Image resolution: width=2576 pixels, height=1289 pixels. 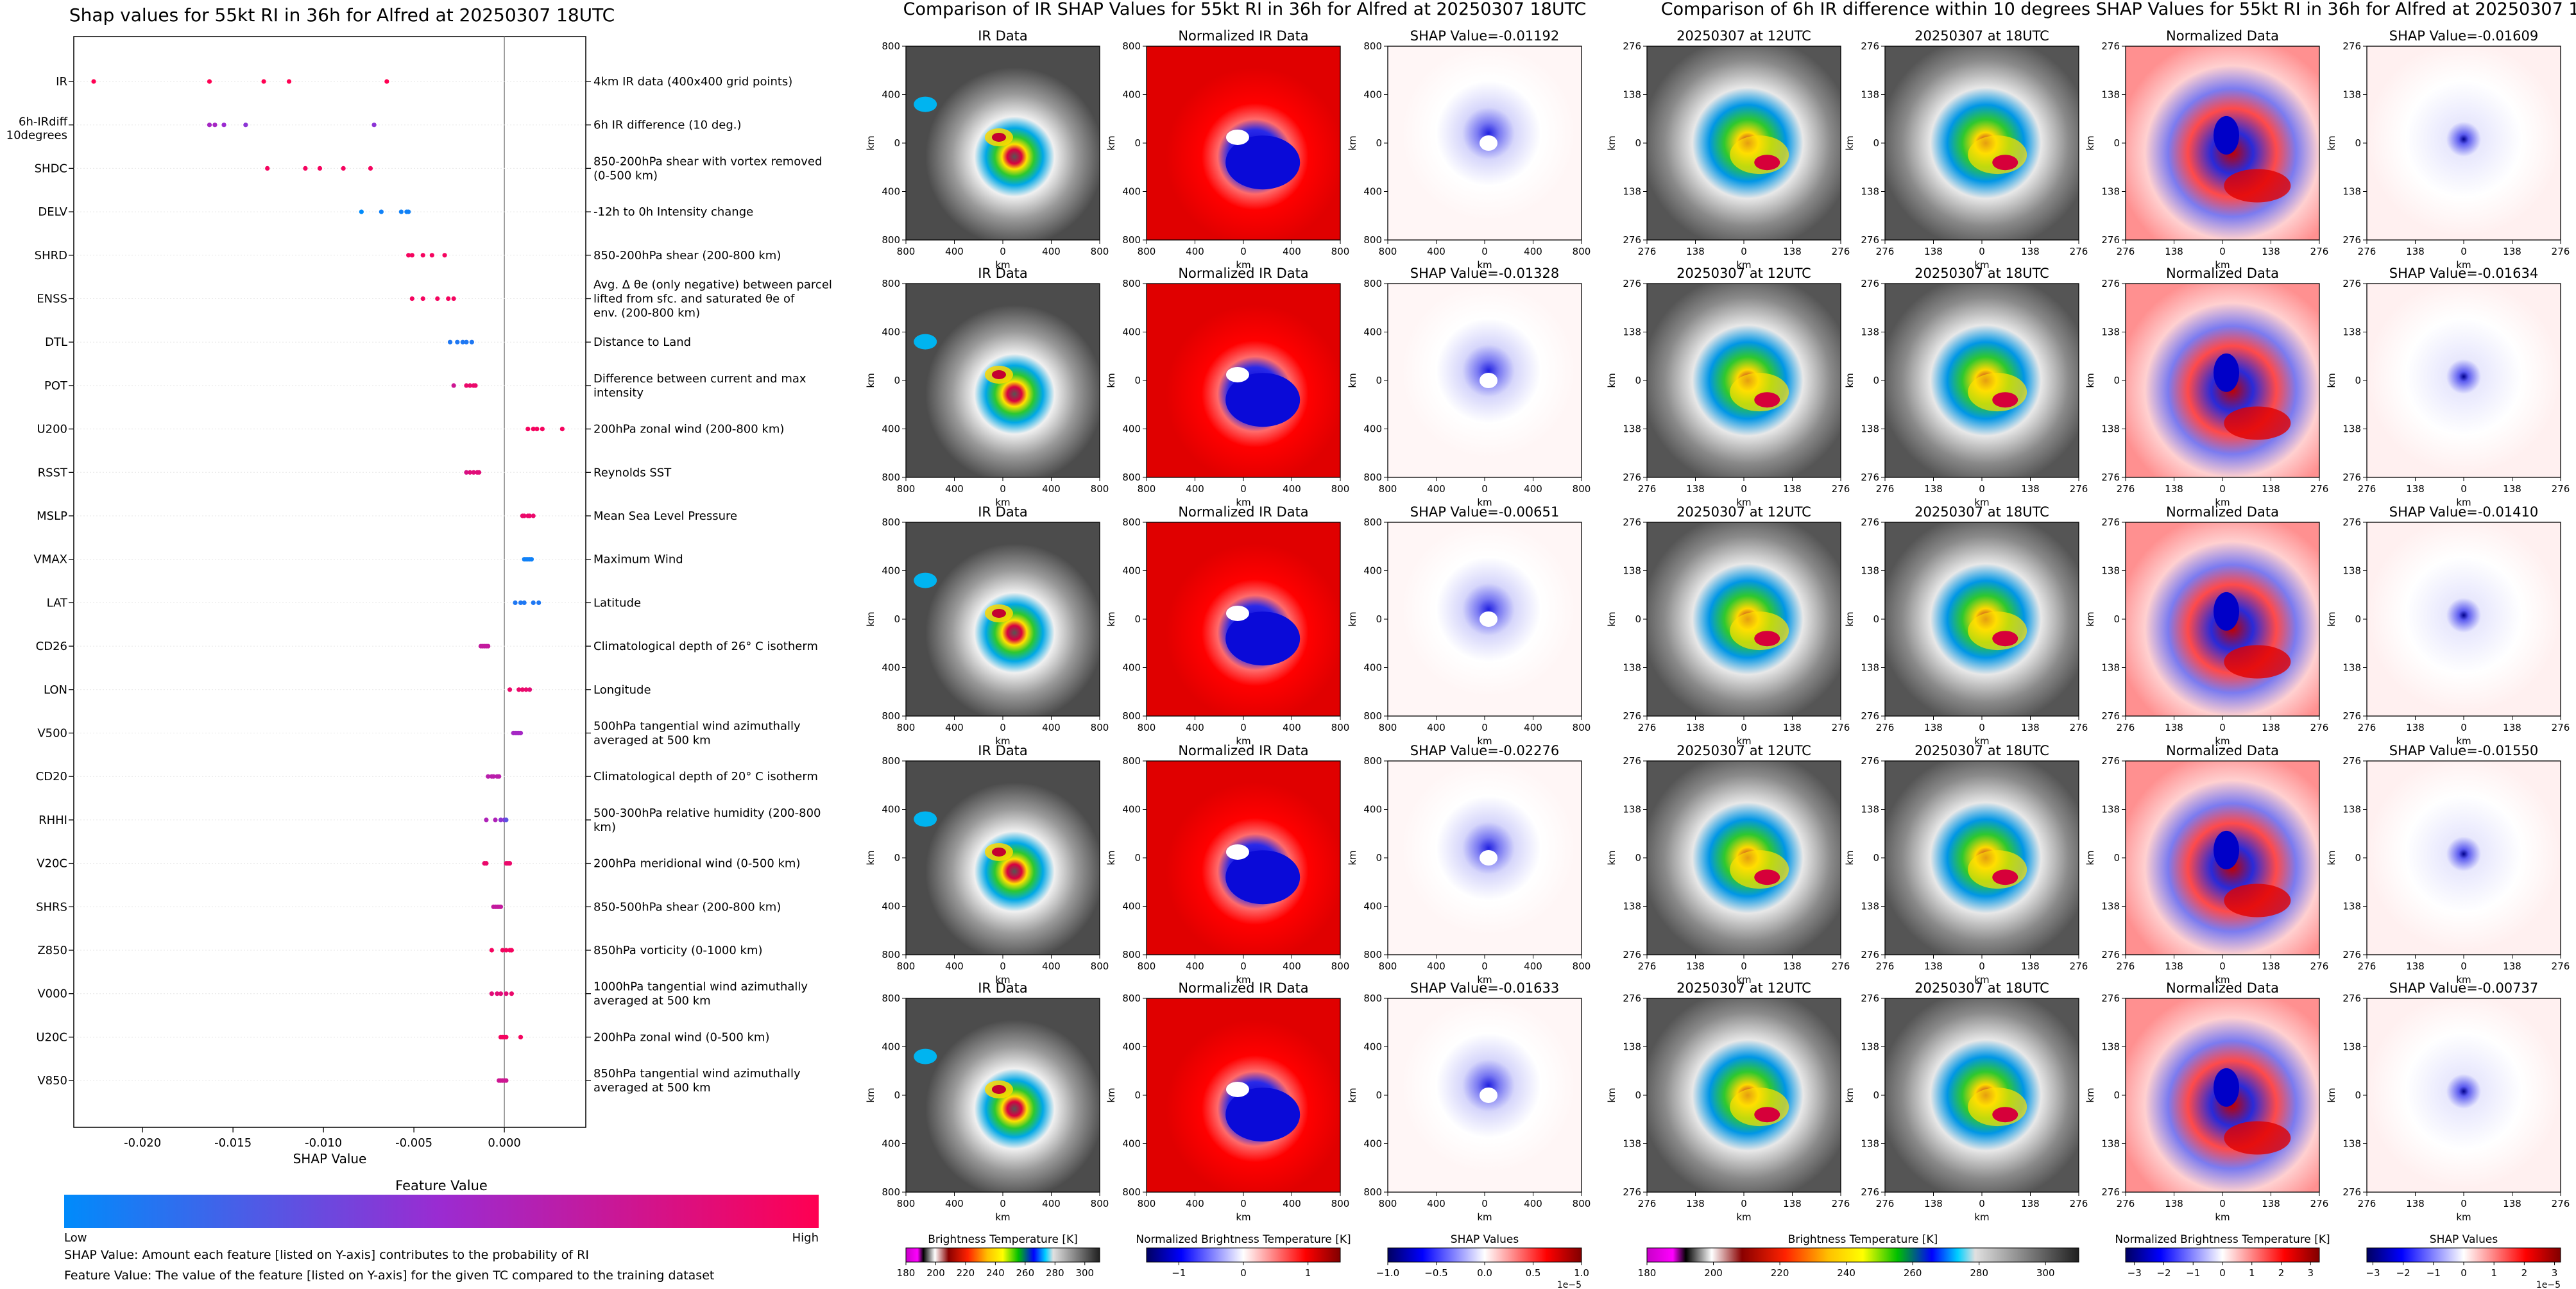 What do you see at coordinates (330, 1158) in the screenshot?
I see `x-axis-label: SHAP Value` at bounding box center [330, 1158].